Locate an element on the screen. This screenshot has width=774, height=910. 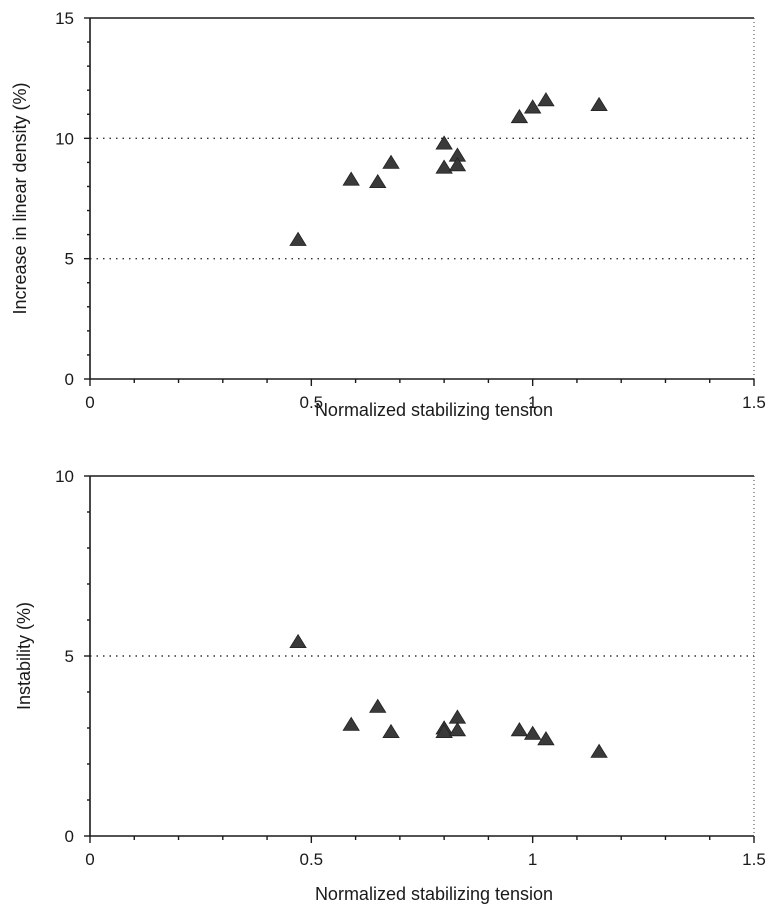
y-axis-title: Increase in linear density (%) is located at coordinates (20, 198).